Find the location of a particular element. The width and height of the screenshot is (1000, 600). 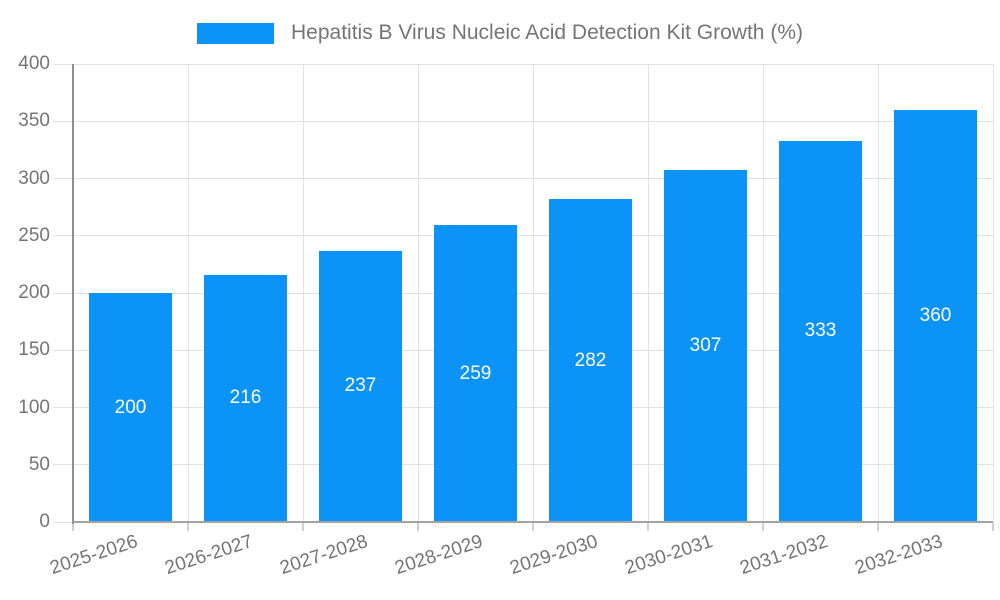

bar-value-label: 360 is located at coordinates (935, 315).